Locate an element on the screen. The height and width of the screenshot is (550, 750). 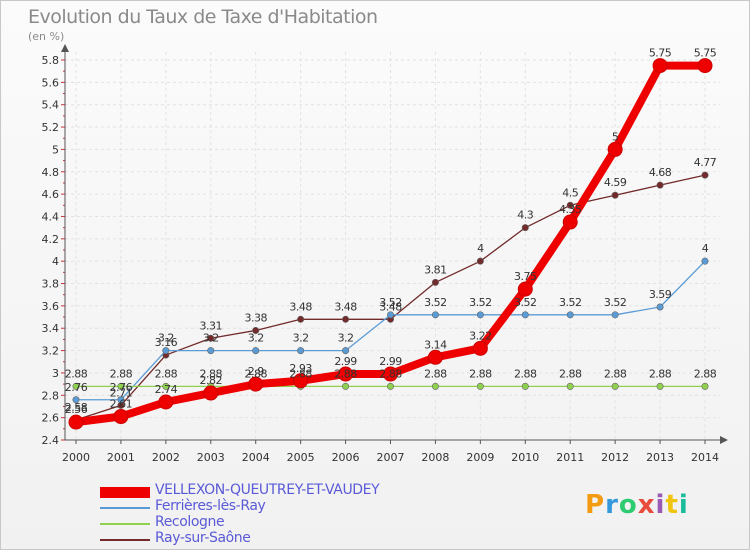
y-tick-label: 5.2 is located at coordinates (51, 127).